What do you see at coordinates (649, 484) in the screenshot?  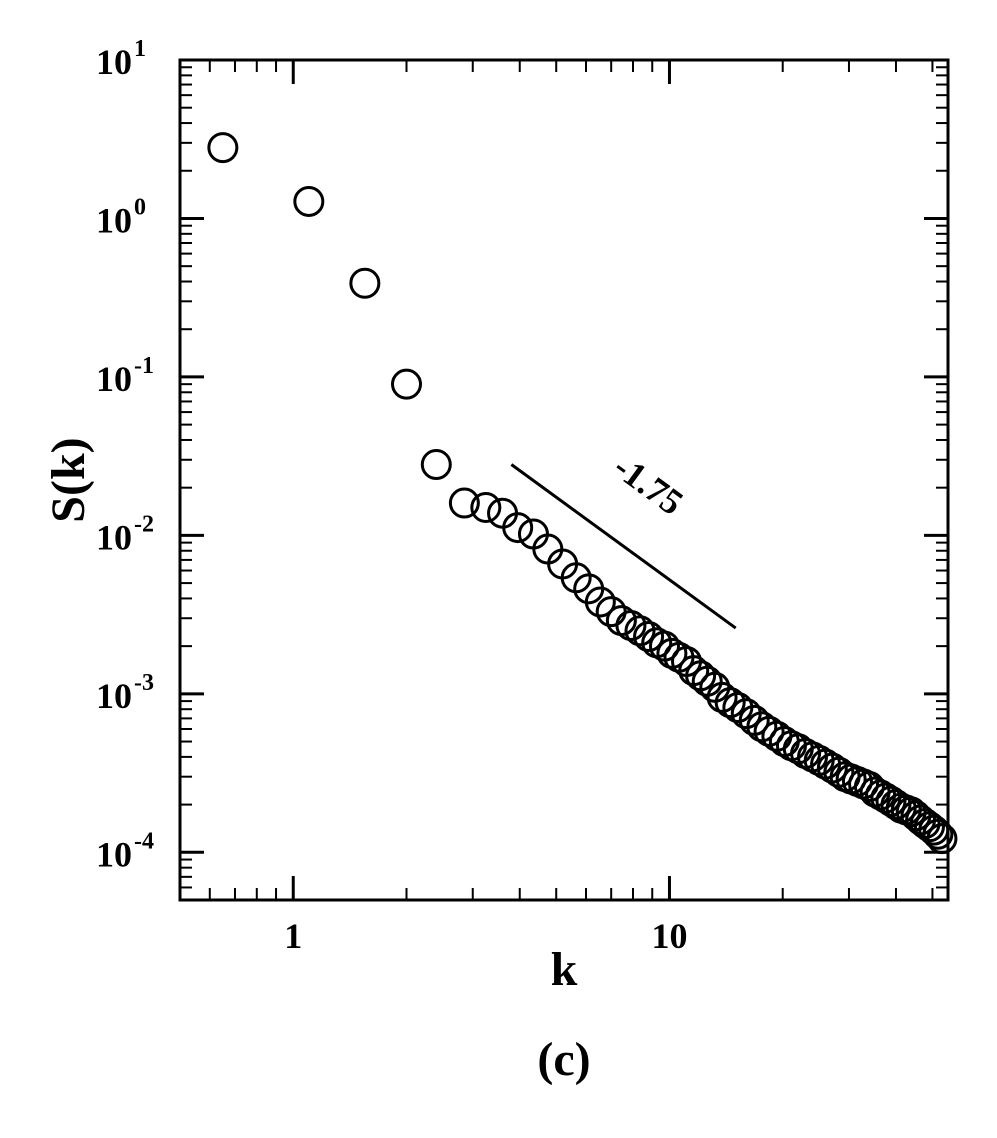 I see `slope-label: -1.75` at bounding box center [649, 484].